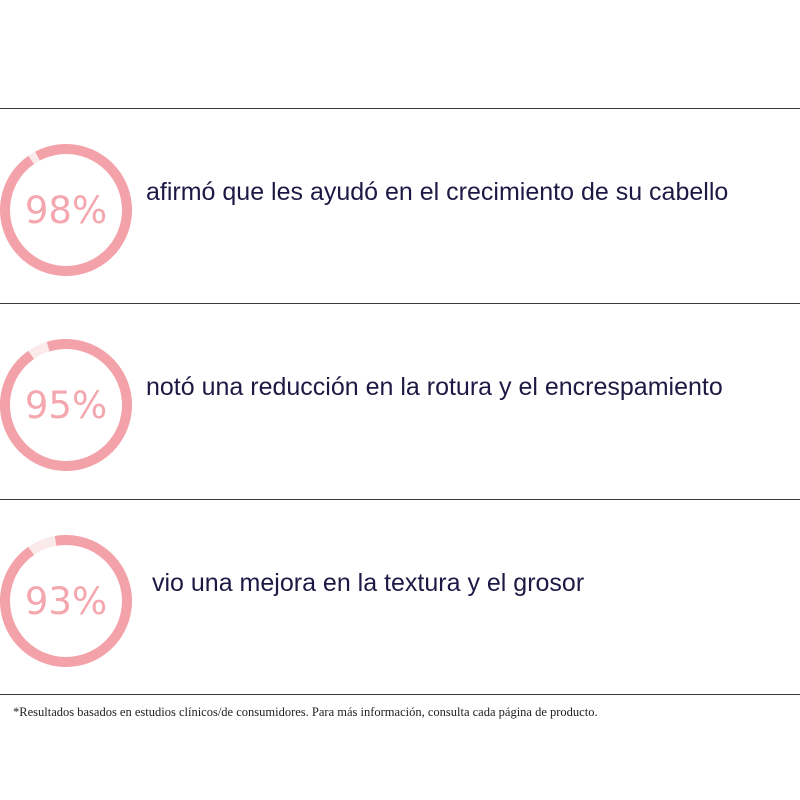 Image resolution: width=800 pixels, height=800 pixels. What do you see at coordinates (368, 583) in the screenshot?
I see `stat-description: vio una mejora en la textura y el grosor` at bounding box center [368, 583].